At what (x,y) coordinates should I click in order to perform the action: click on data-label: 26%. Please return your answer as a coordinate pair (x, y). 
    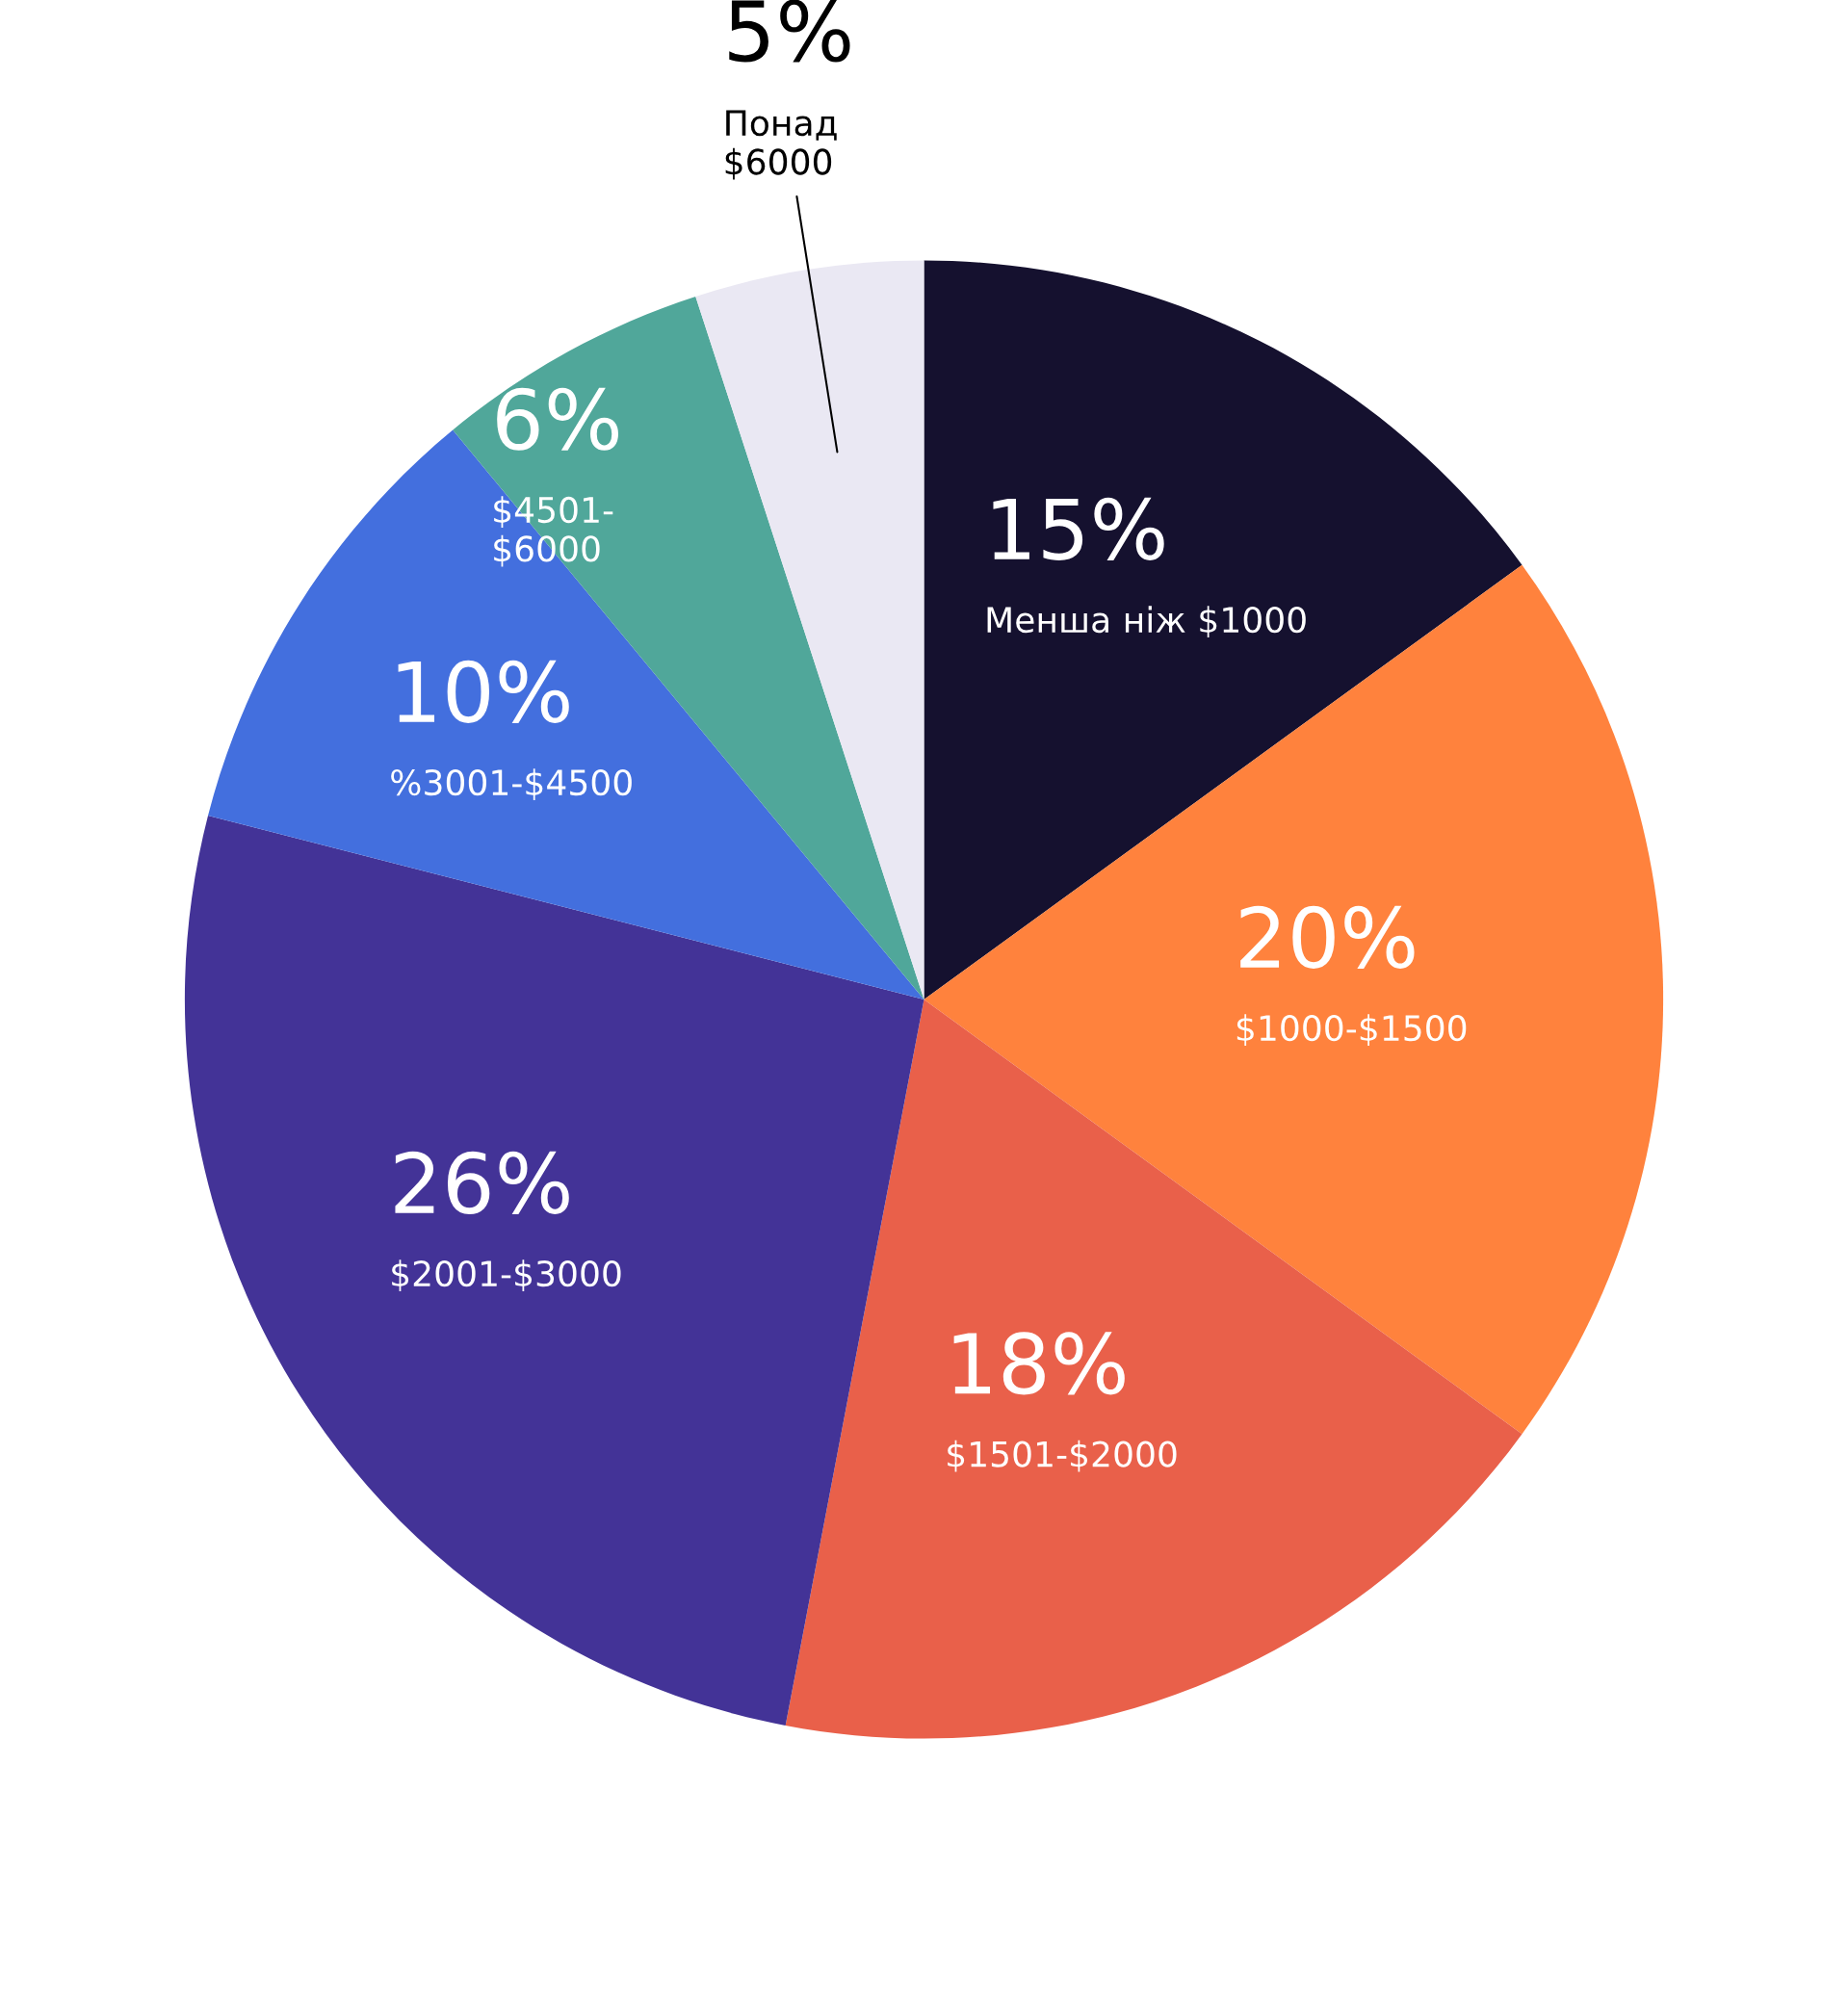
    Looking at the image, I should click on (482, 1183).